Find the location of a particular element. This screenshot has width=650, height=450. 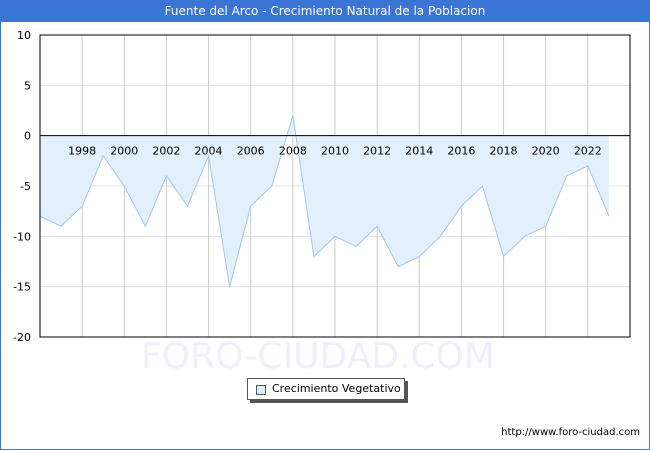

legend-swatch-icon is located at coordinates (261, 390).